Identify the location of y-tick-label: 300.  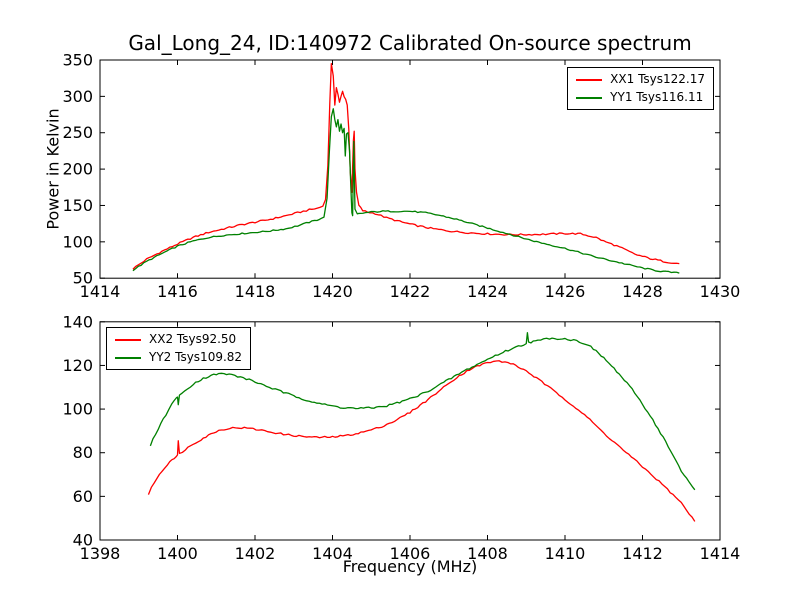
(77, 96).